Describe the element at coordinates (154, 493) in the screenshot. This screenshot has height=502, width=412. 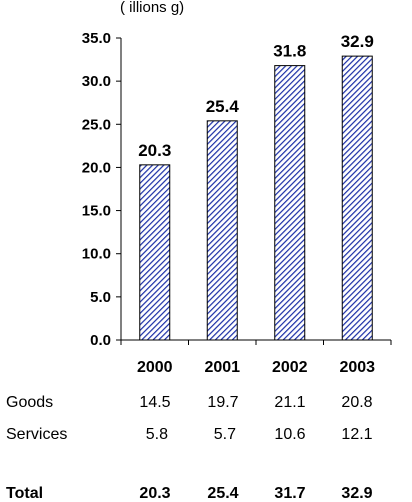
I see `total-2000: 20.3` at that location.